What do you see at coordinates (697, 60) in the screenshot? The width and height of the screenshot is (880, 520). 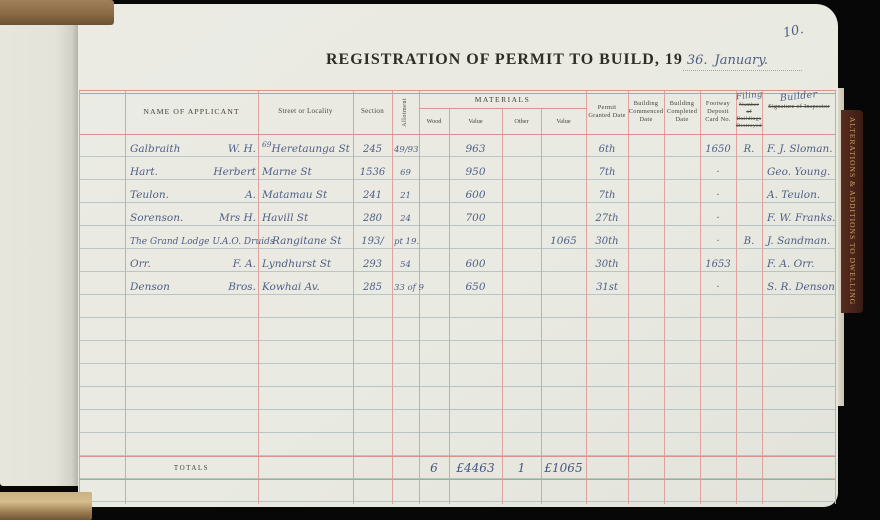 I see `title-year: 36.` at bounding box center [697, 60].